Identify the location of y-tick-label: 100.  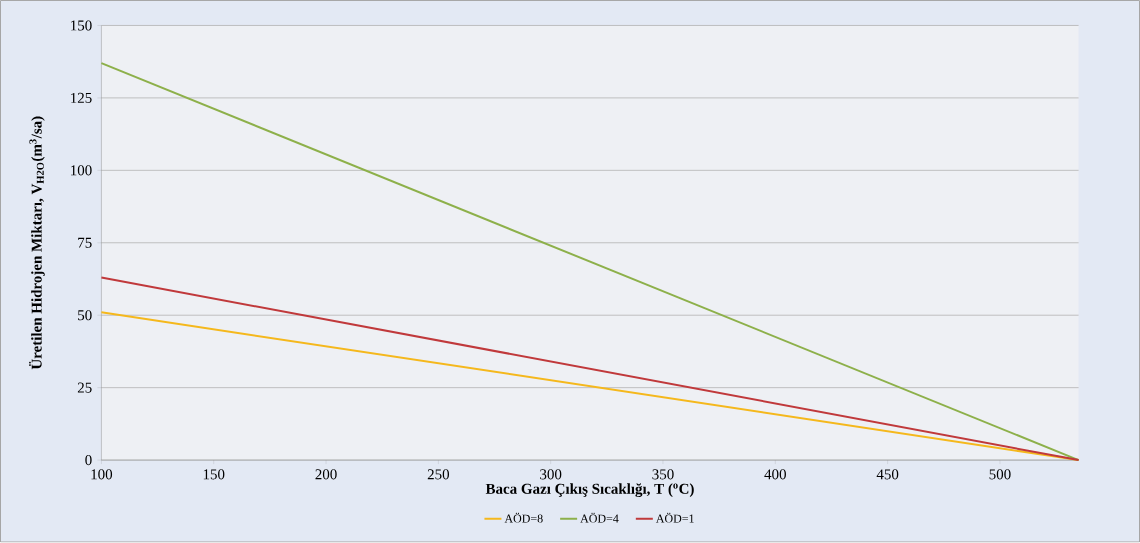
(81, 170).